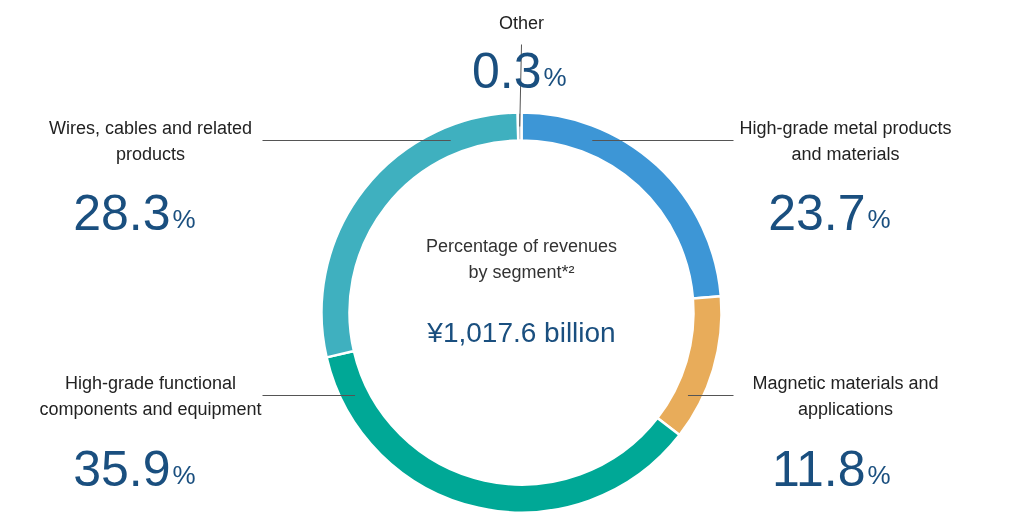  I want to click on slice-label: Wires, cables and related products, so click(150, 140).